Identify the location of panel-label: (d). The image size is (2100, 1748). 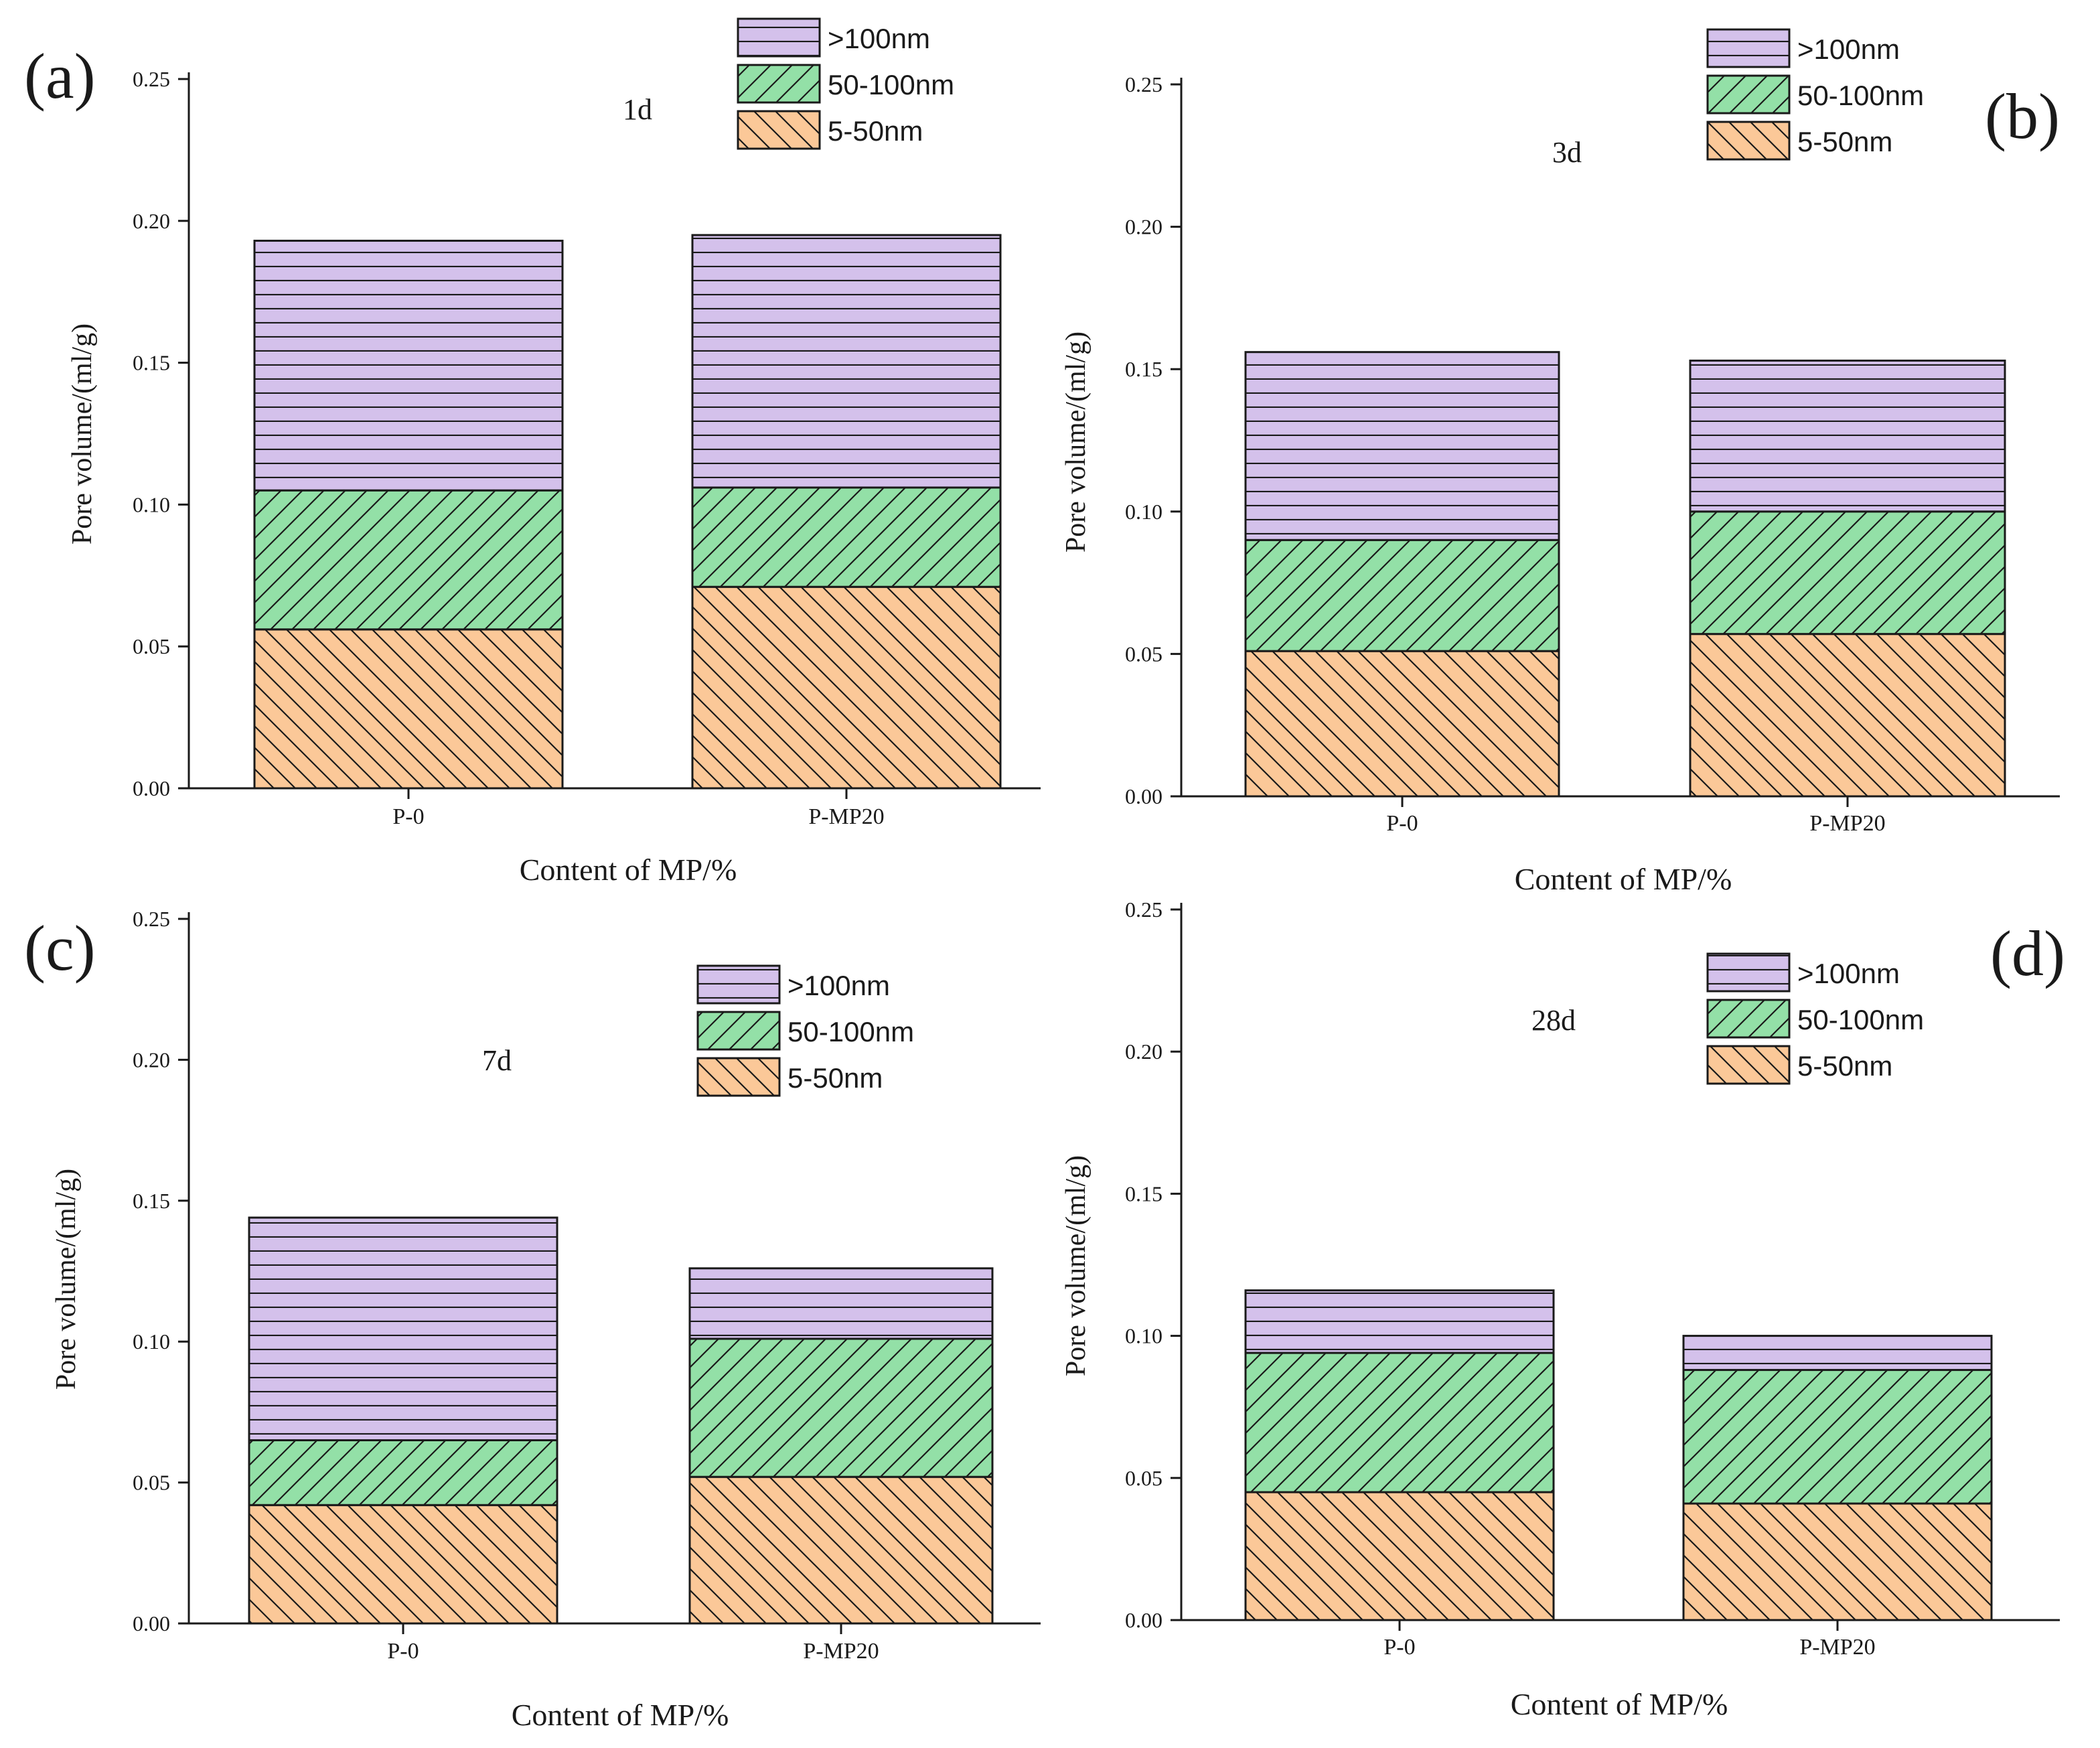
(2027, 953).